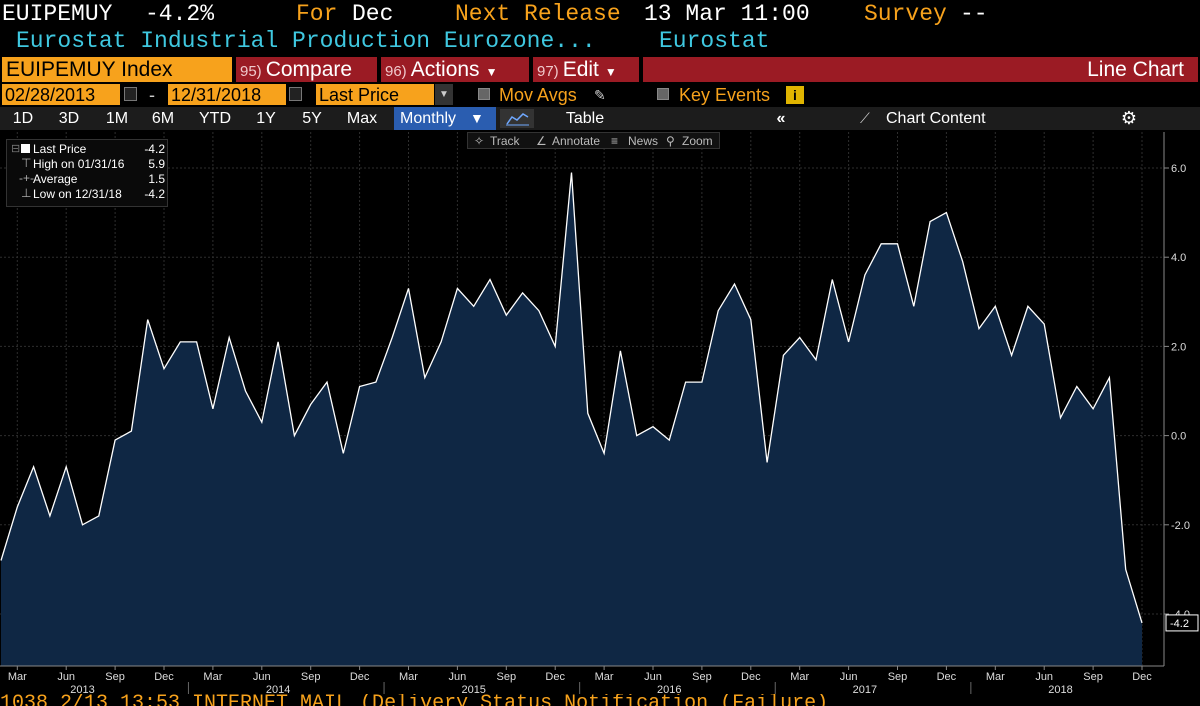  What do you see at coordinates (156, 179) in the screenshot?
I see `legend-average-value: 1.5` at bounding box center [156, 179].